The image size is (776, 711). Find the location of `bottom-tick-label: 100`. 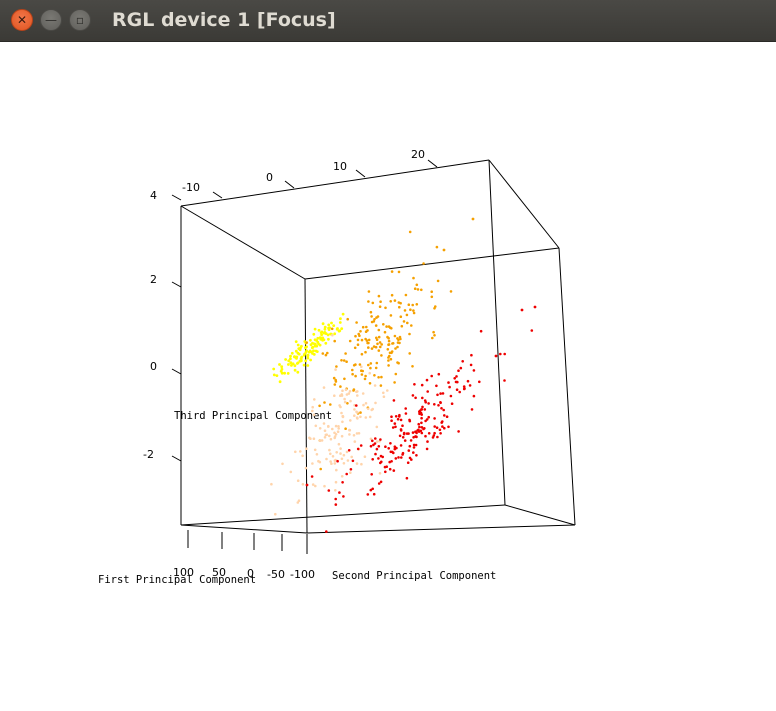

bottom-tick-label: 100 is located at coordinates (183, 572).